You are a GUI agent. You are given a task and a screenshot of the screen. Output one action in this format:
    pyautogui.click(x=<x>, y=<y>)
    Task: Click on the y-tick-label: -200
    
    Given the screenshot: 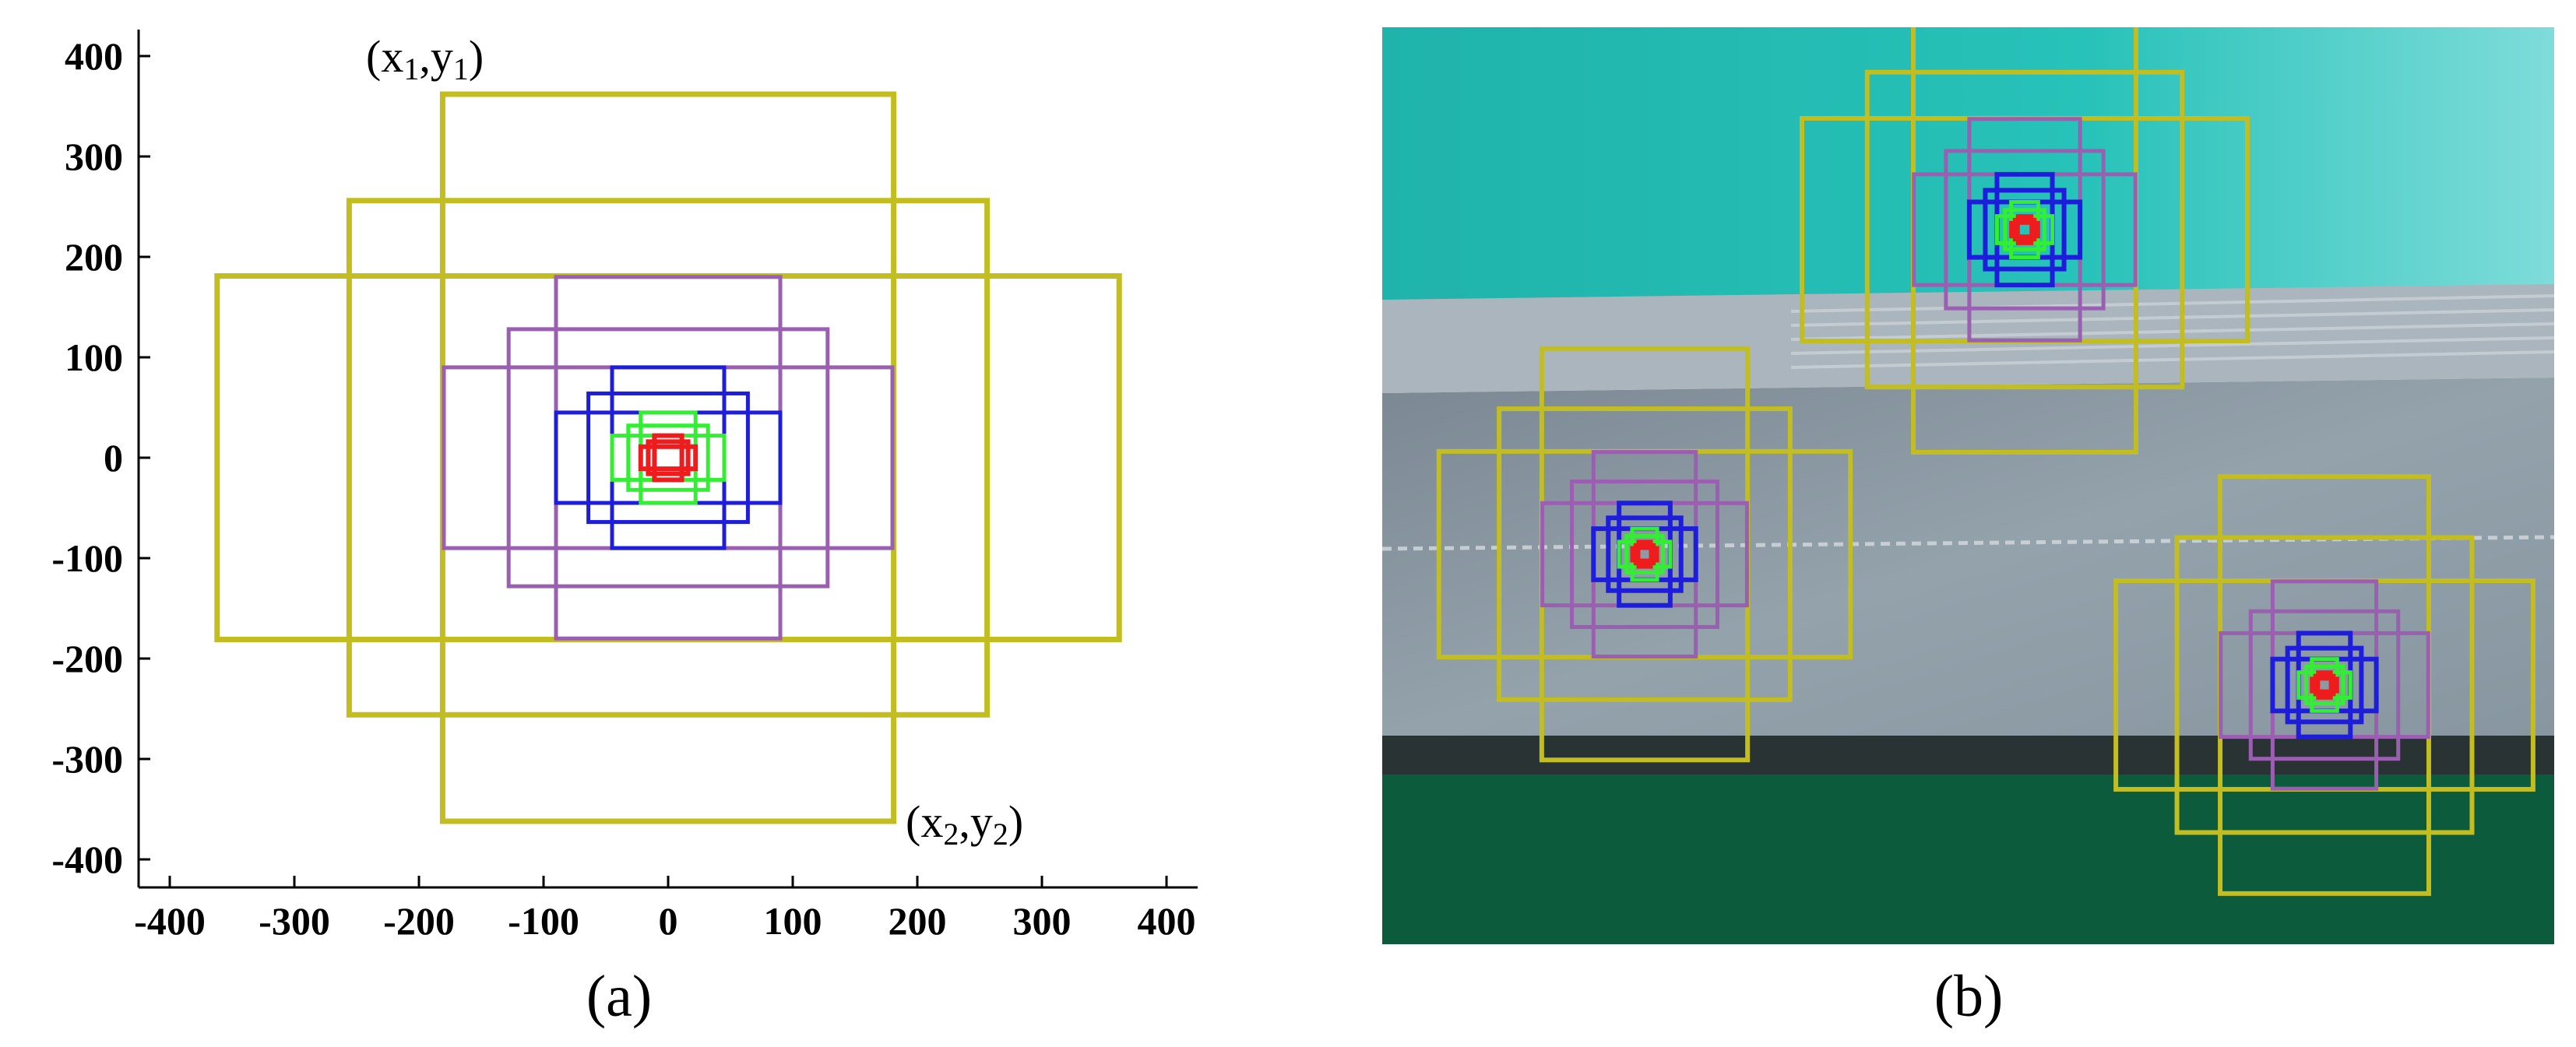 What is the action you would take?
    pyautogui.click(x=87, y=658)
    